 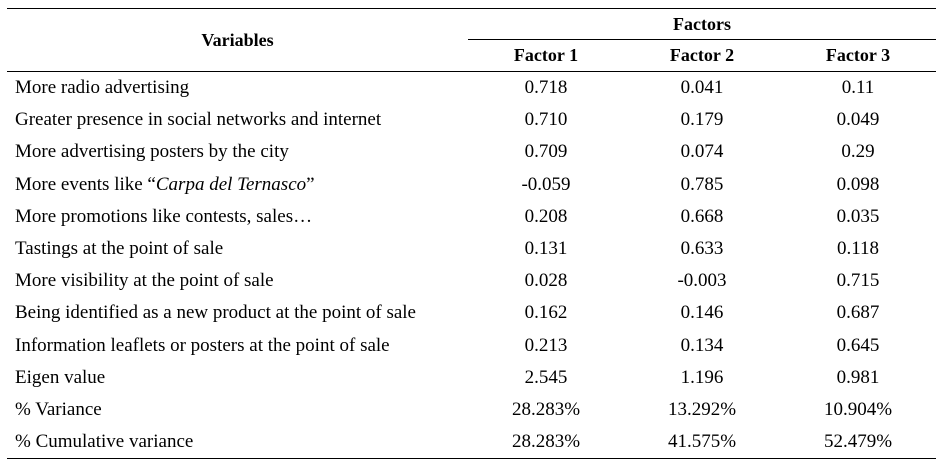 What do you see at coordinates (546, 88) in the screenshot?
I see `factor-1-value: 0.718` at bounding box center [546, 88].